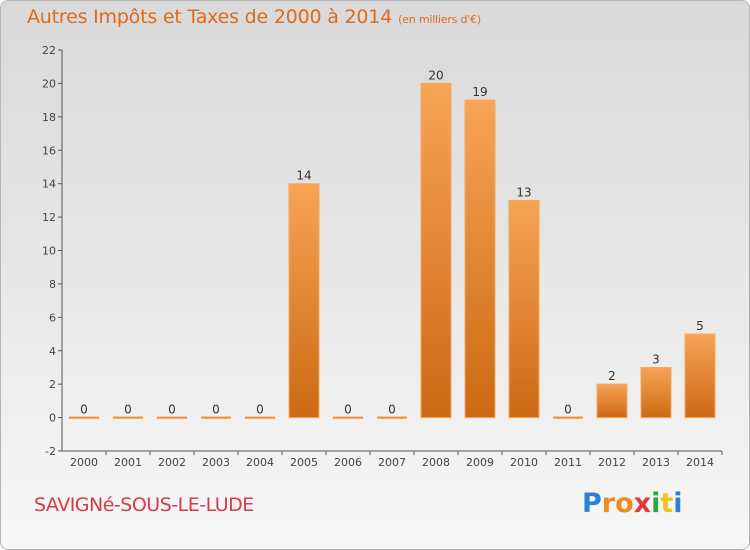  Describe the element at coordinates (172, 462) in the screenshot. I see `x-tick-label: 2002` at that location.